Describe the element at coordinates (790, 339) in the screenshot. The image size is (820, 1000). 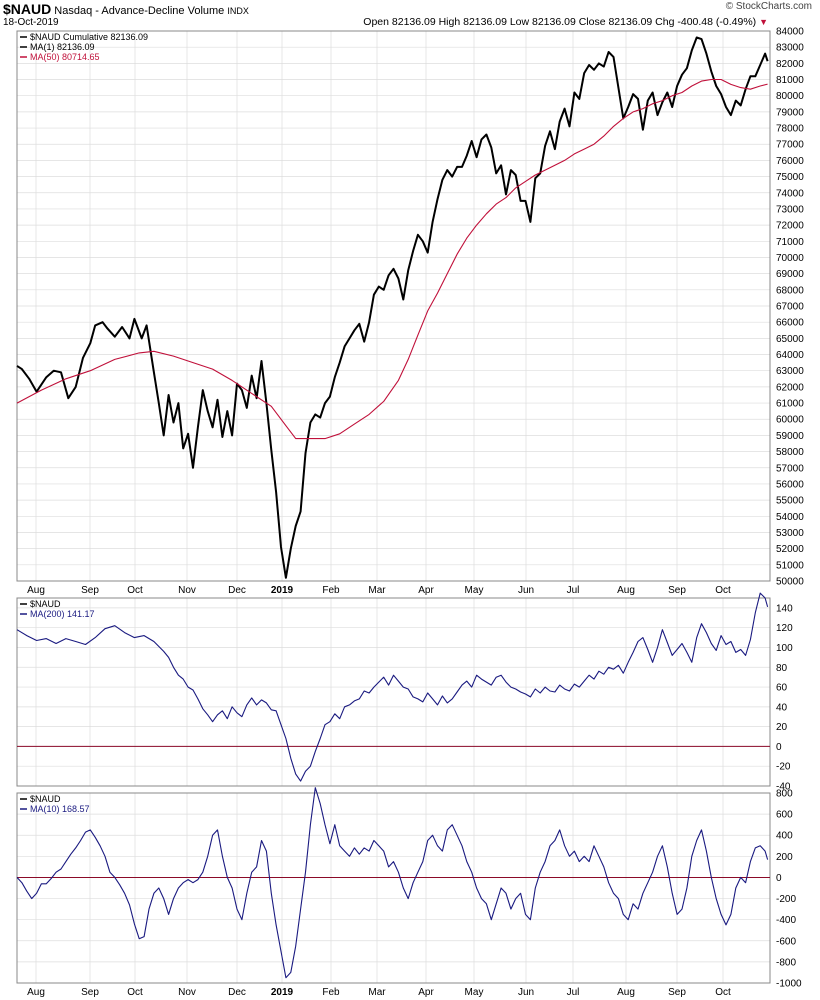
I see `y-tick-label: 65000` at that location.